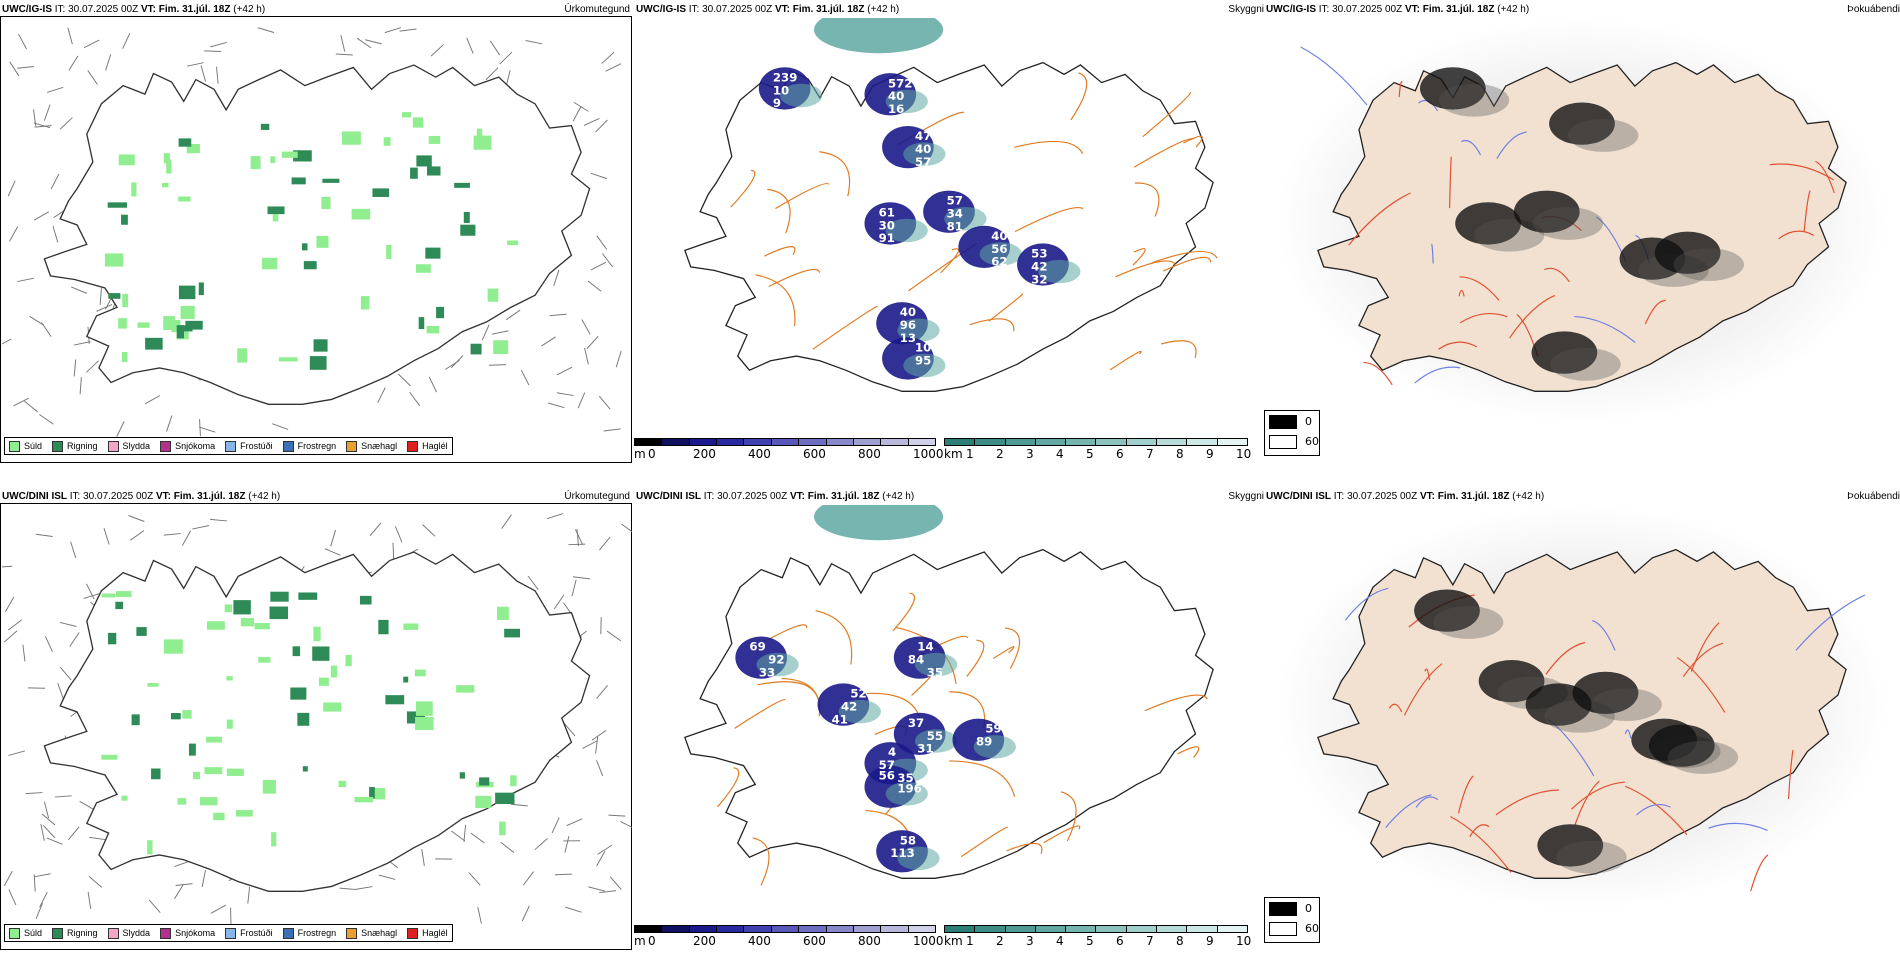  What do you see at coordinates (371, 933) in the screenshot?
I see `legend-item: Snæhagl` at bounding box center [371, 933].